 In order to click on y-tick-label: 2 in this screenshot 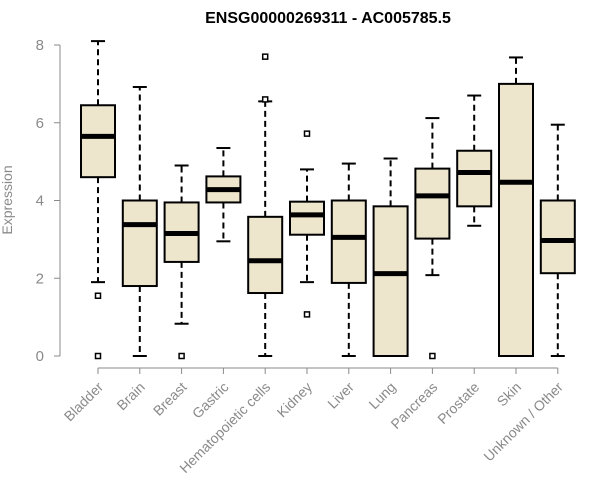, I will do `click(40, 278)`.